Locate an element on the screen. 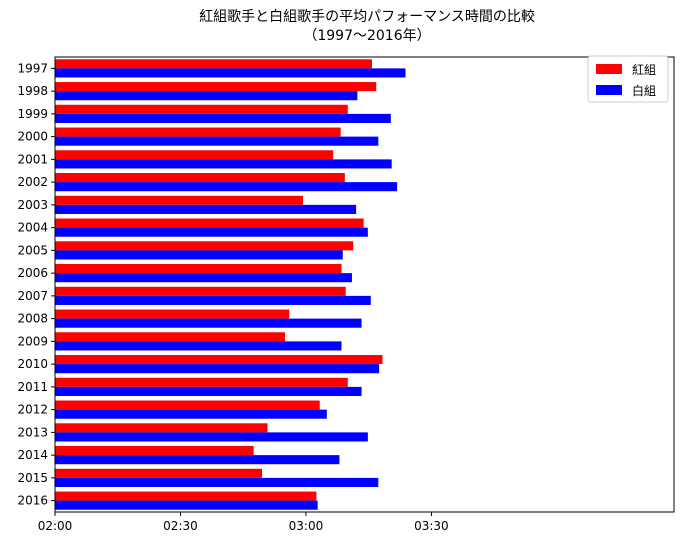 This screenshot has width=684, height=544. bar-white-2014 is located at coordinates (197, 460).